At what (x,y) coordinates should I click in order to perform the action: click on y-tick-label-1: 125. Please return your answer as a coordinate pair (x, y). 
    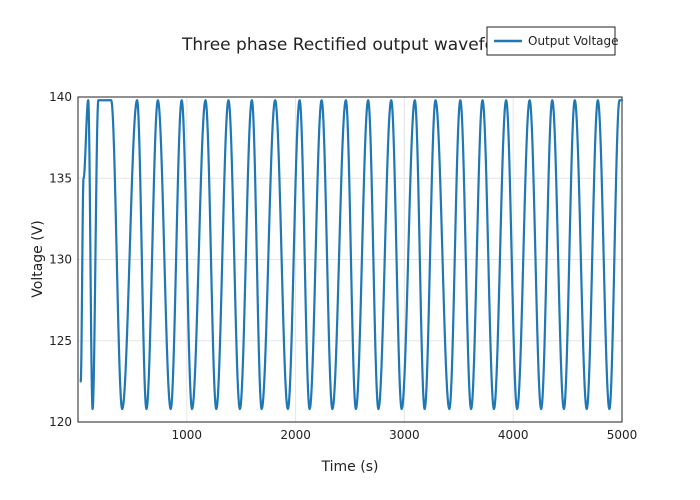
    Looking at the image, I should click on (60, 341).